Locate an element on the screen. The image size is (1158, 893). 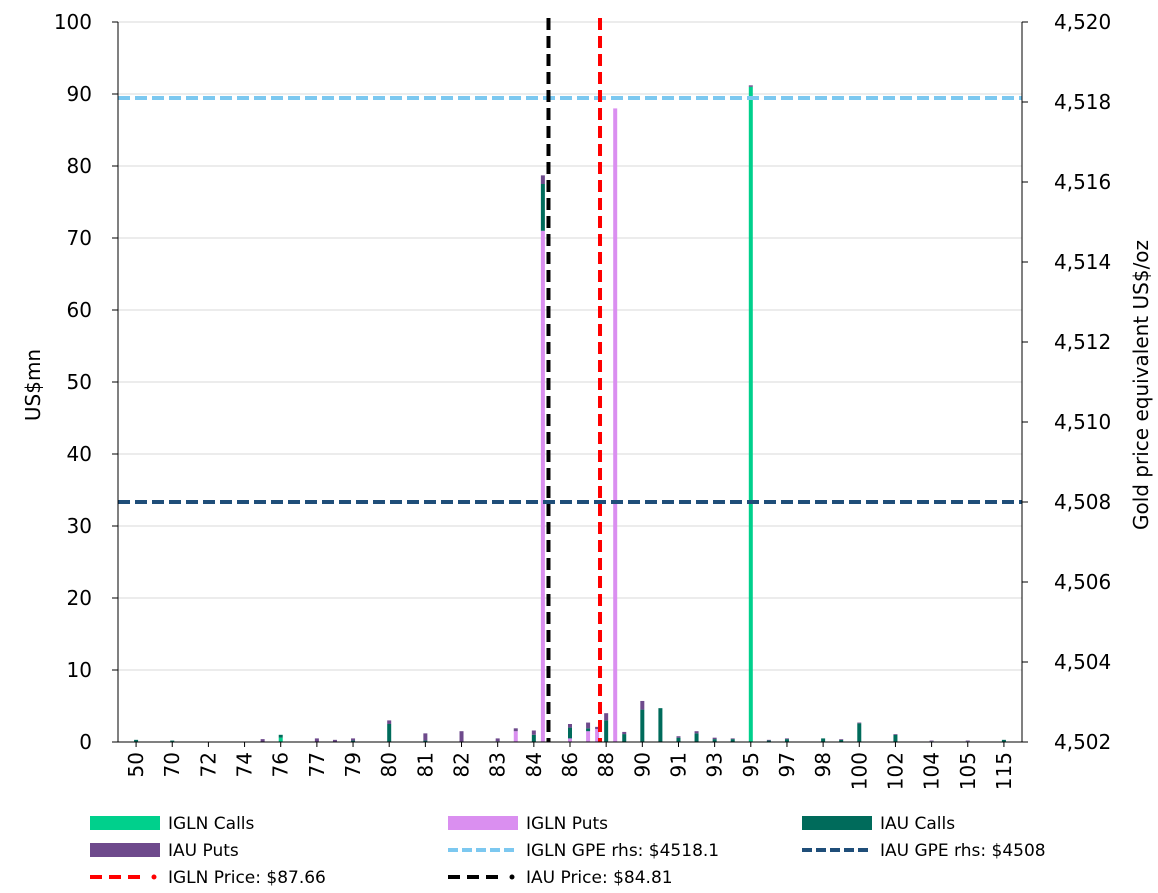
x-tick-label: 95 is located at coordinates (751, 764).